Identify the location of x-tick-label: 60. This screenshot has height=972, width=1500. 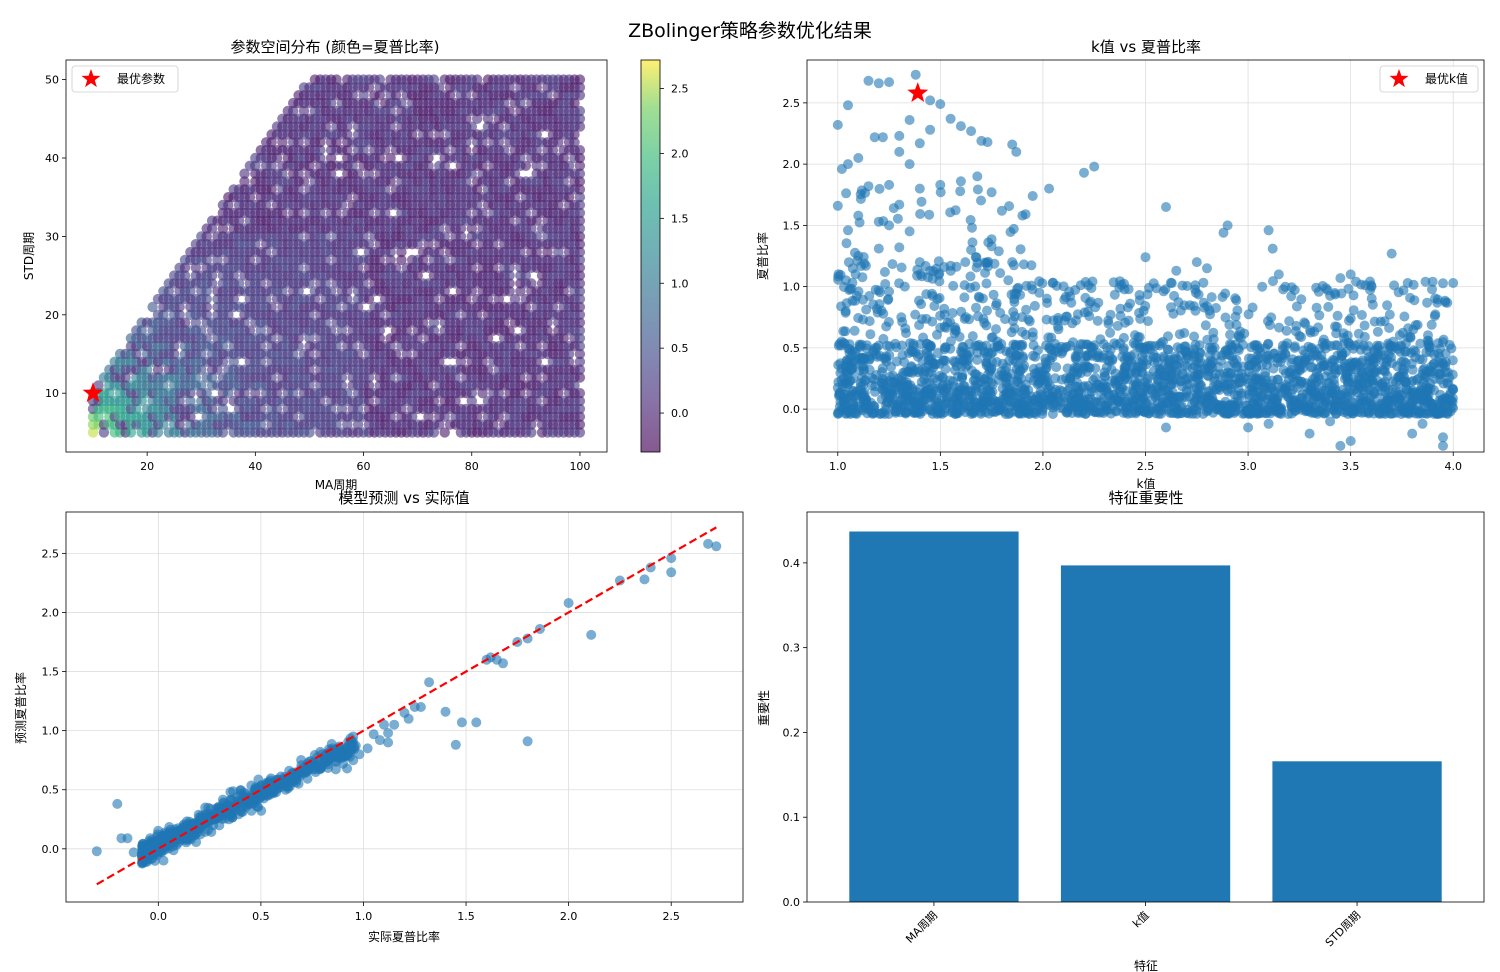
(364, 466).